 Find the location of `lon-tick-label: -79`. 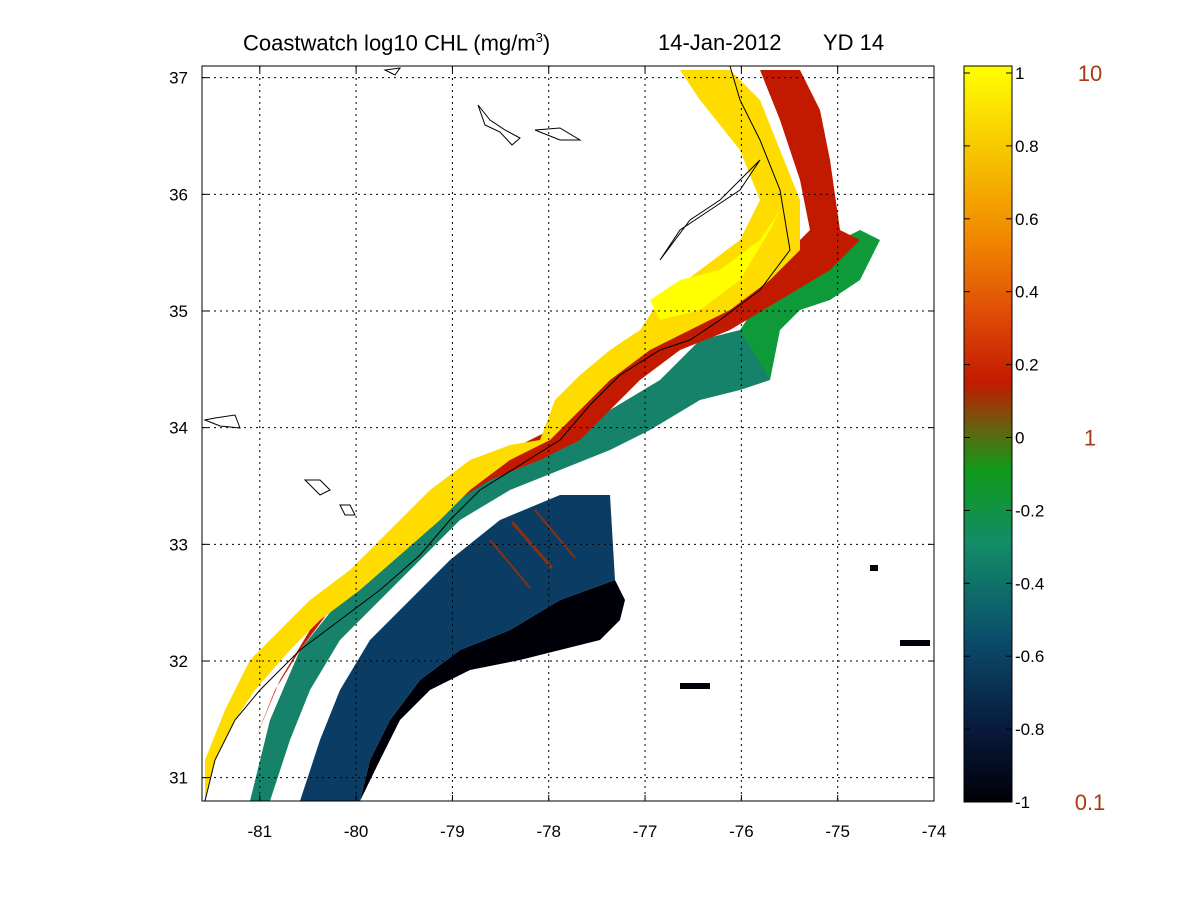

lon-tick-label: -79 is located at coordinates (452, 831).